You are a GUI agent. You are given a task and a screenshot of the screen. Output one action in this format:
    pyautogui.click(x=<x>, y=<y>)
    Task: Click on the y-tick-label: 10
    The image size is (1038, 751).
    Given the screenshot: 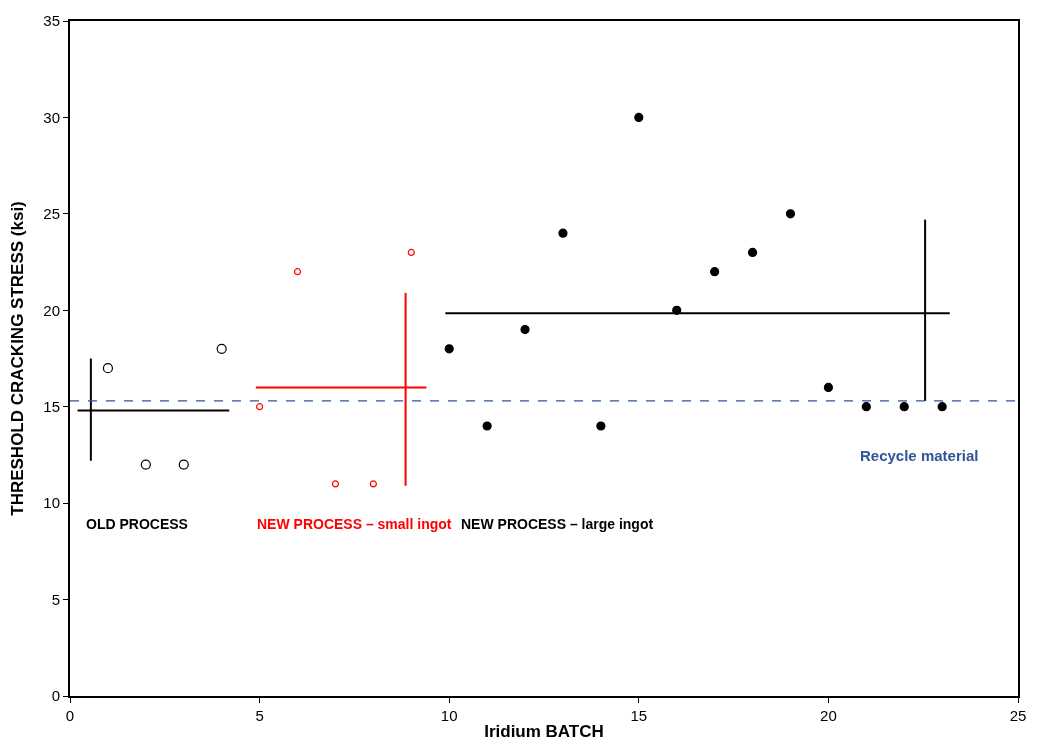 What is the action you would take?
    pyautogui.click(x=51, y=503)
    